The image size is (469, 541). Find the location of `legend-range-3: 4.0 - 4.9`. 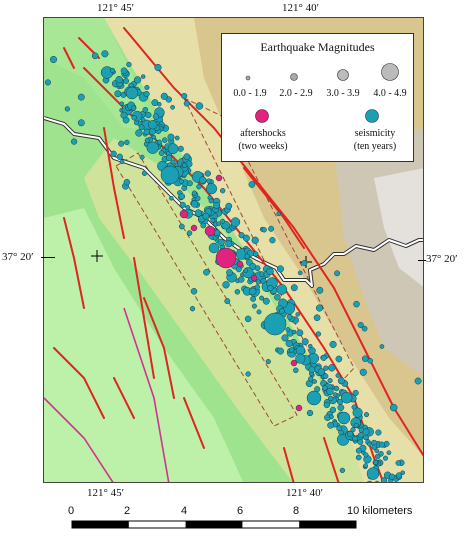

legend-range-3: 4.0 - 4.9 is located at coordinates (390, 93).